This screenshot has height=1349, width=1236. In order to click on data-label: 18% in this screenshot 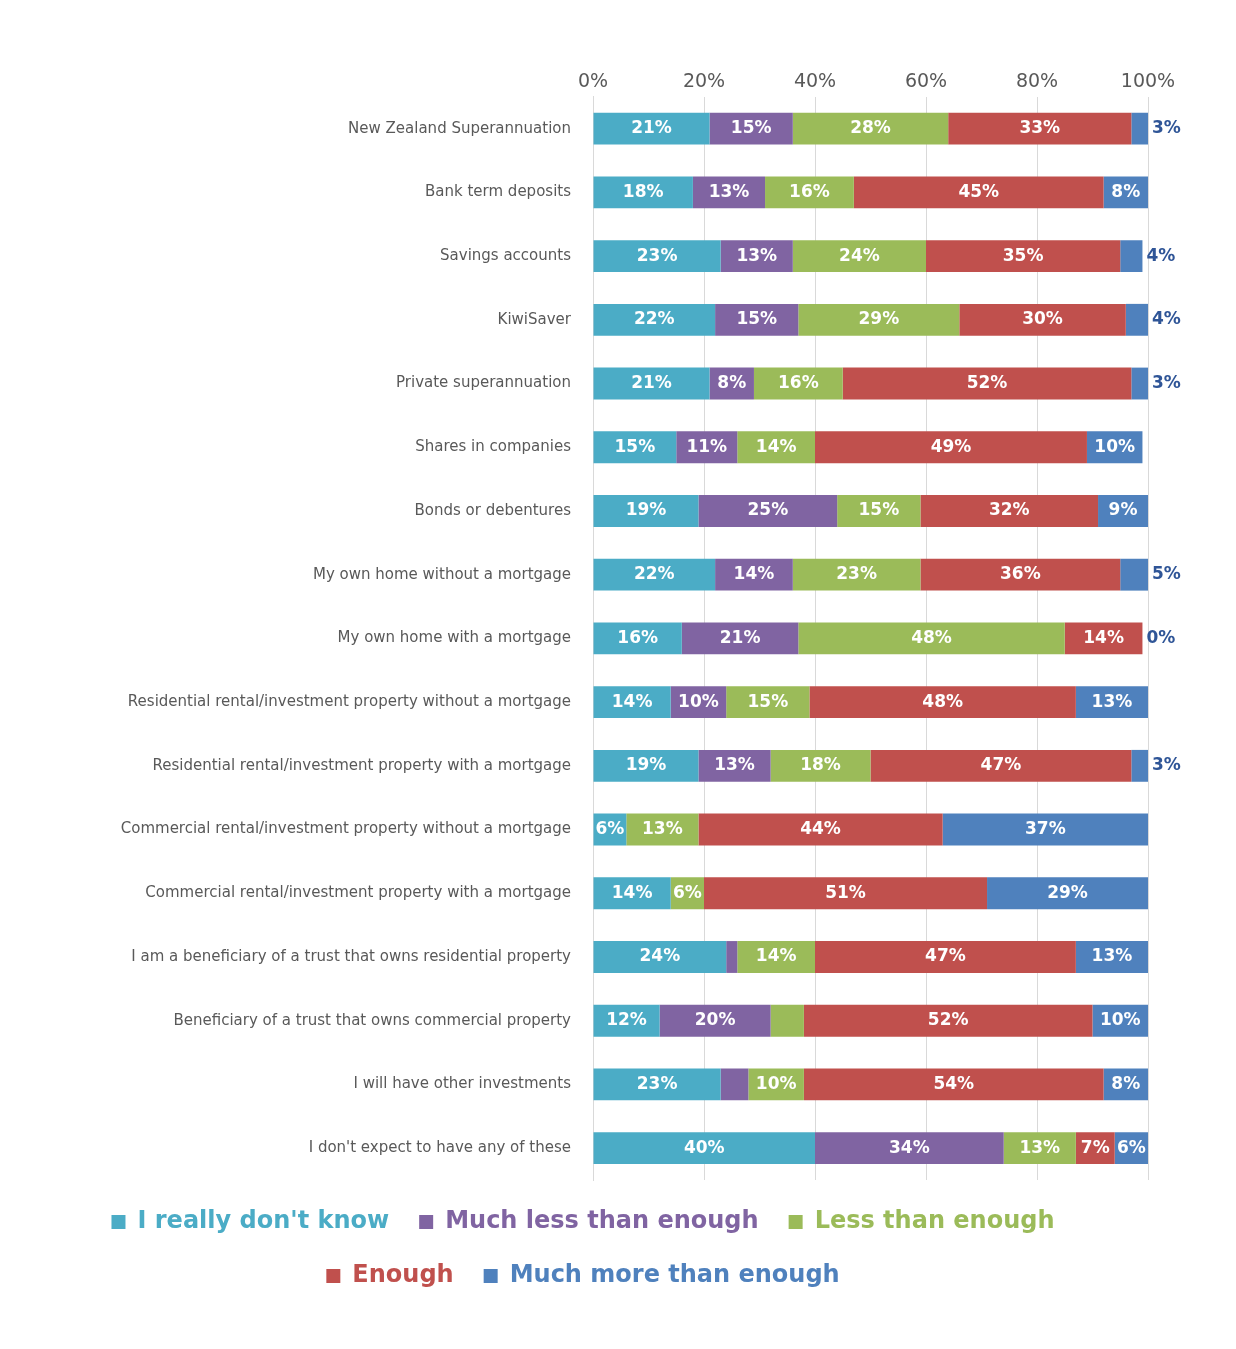, I will do `click(820, 764)`.